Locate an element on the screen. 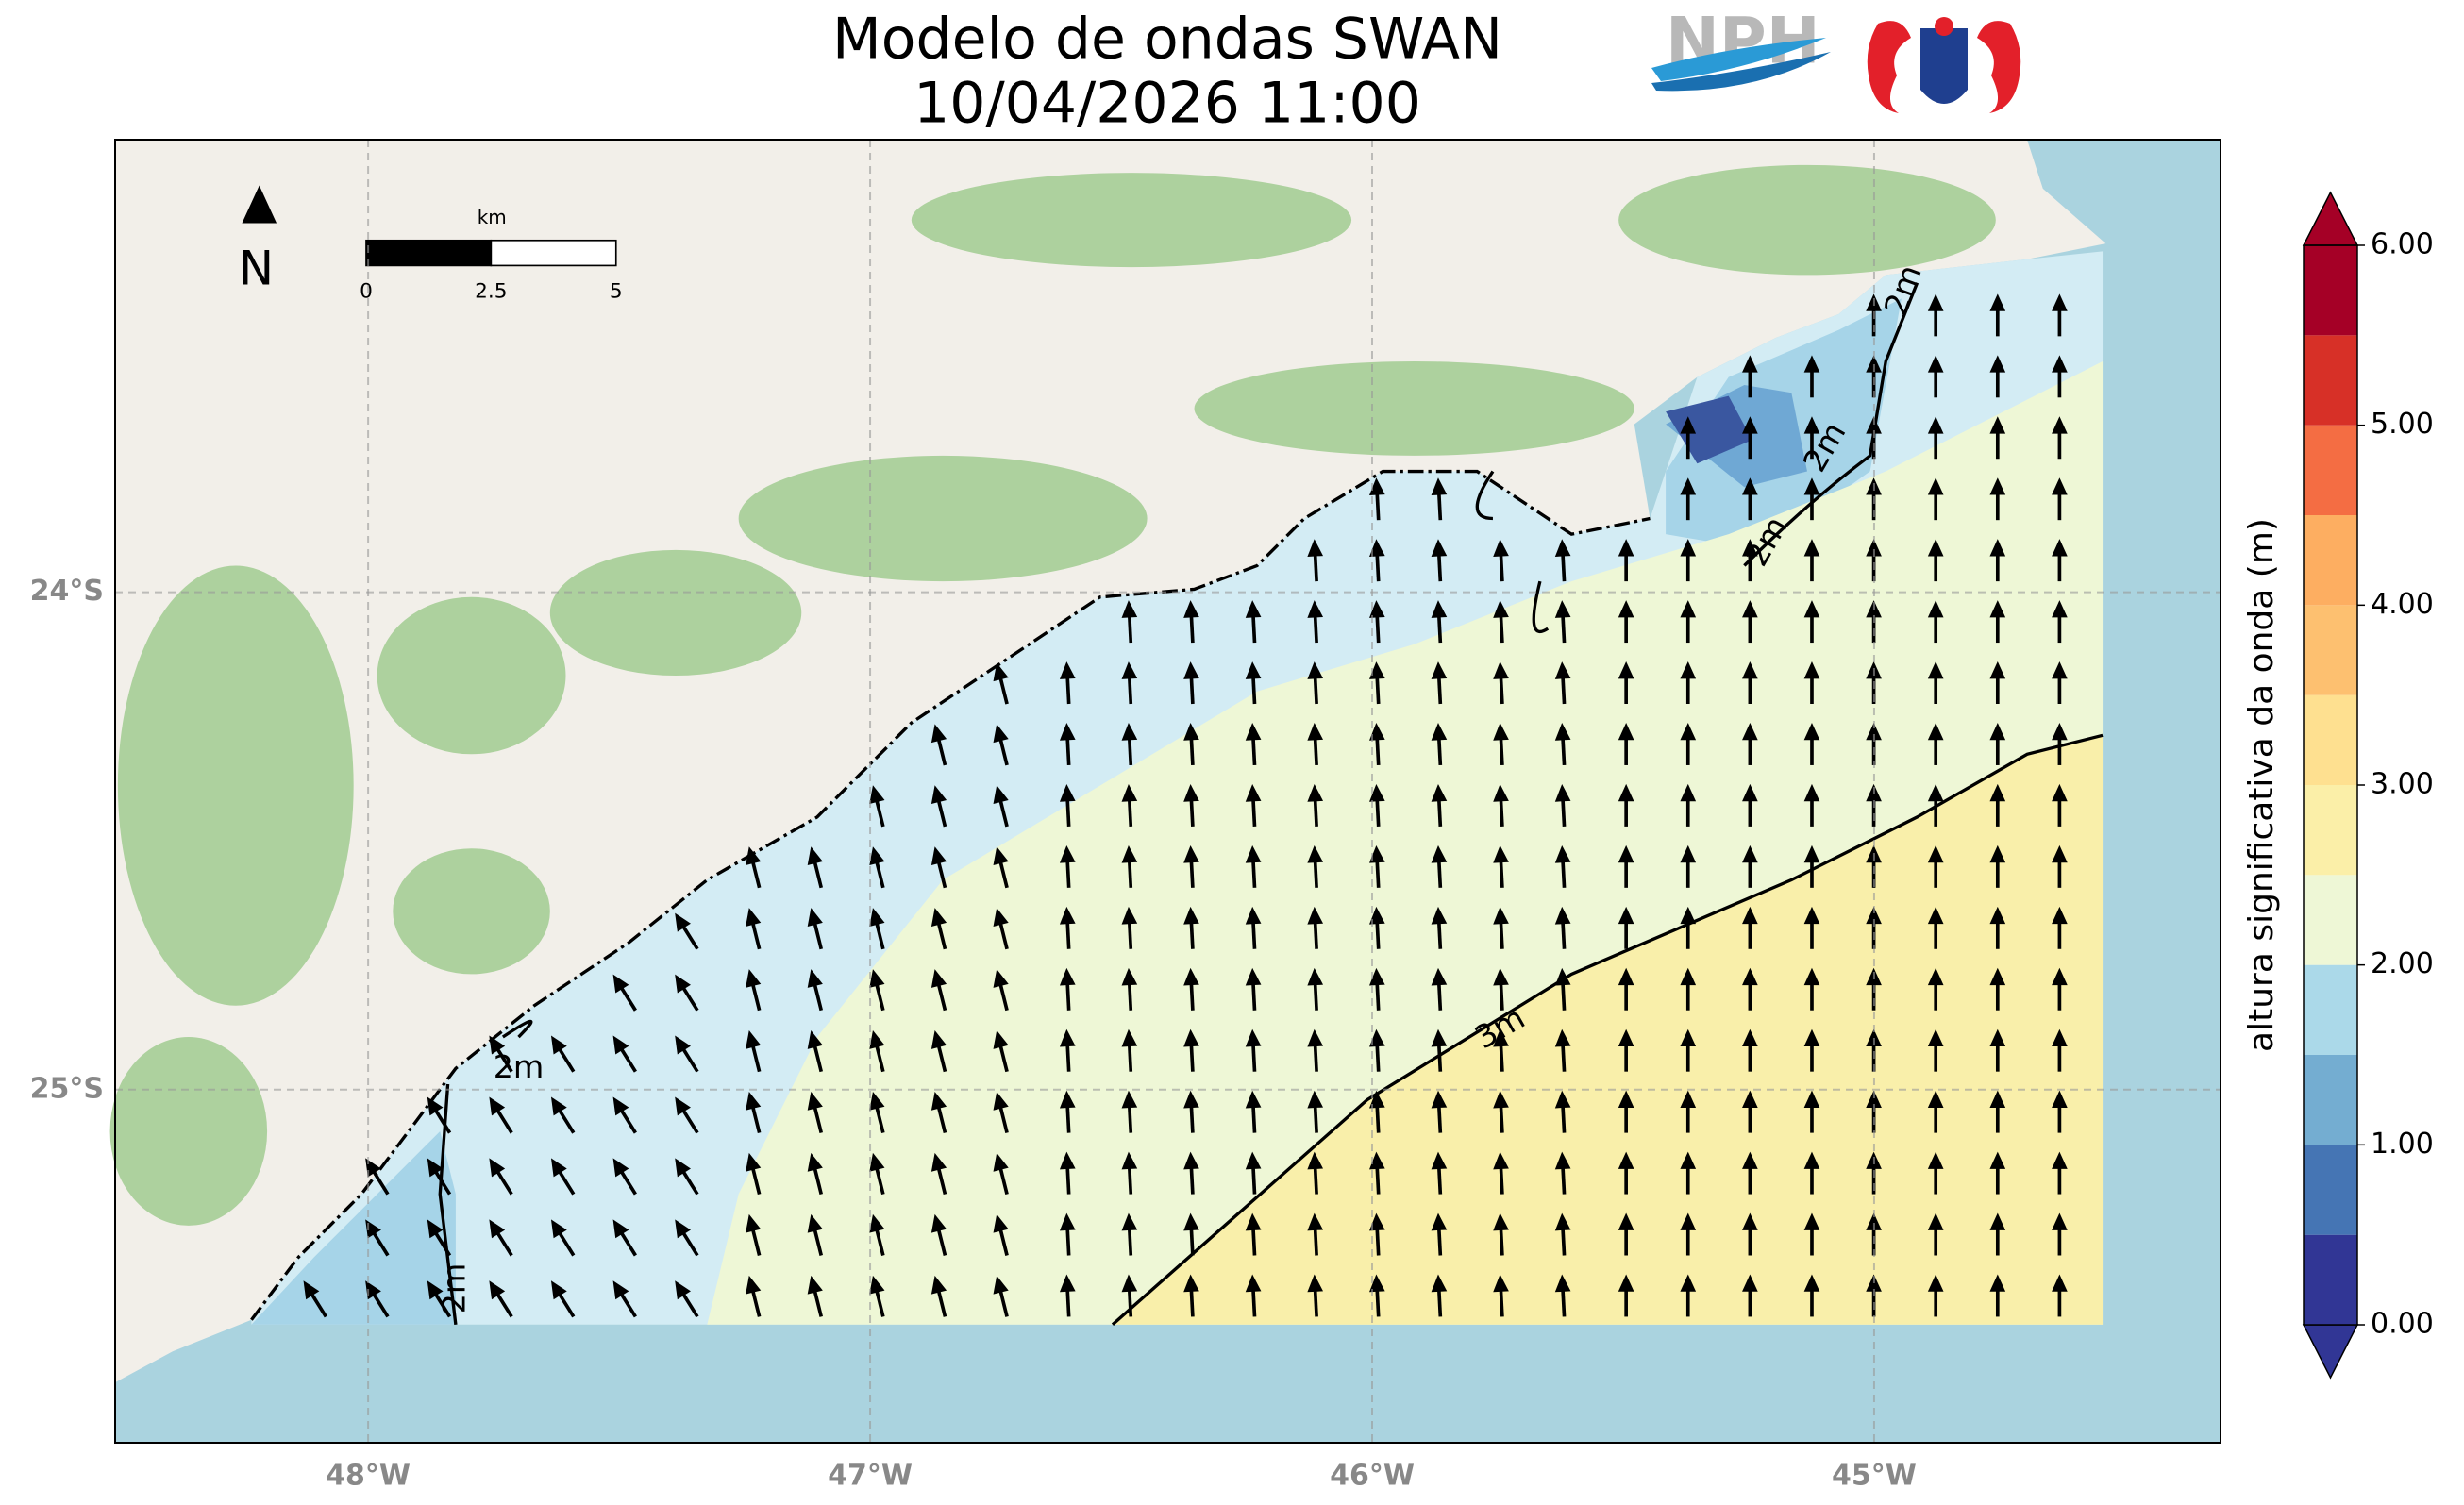  colorbar-extend-high is located at coordinates (2330, 218).